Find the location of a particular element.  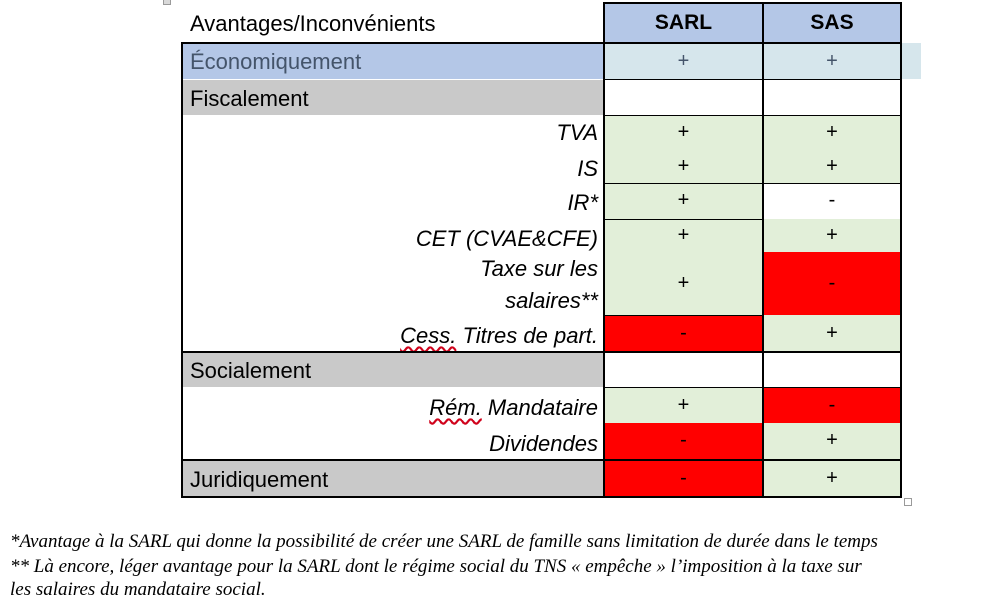

row-remuneration-sas: - is located at coordinates (832, 405).